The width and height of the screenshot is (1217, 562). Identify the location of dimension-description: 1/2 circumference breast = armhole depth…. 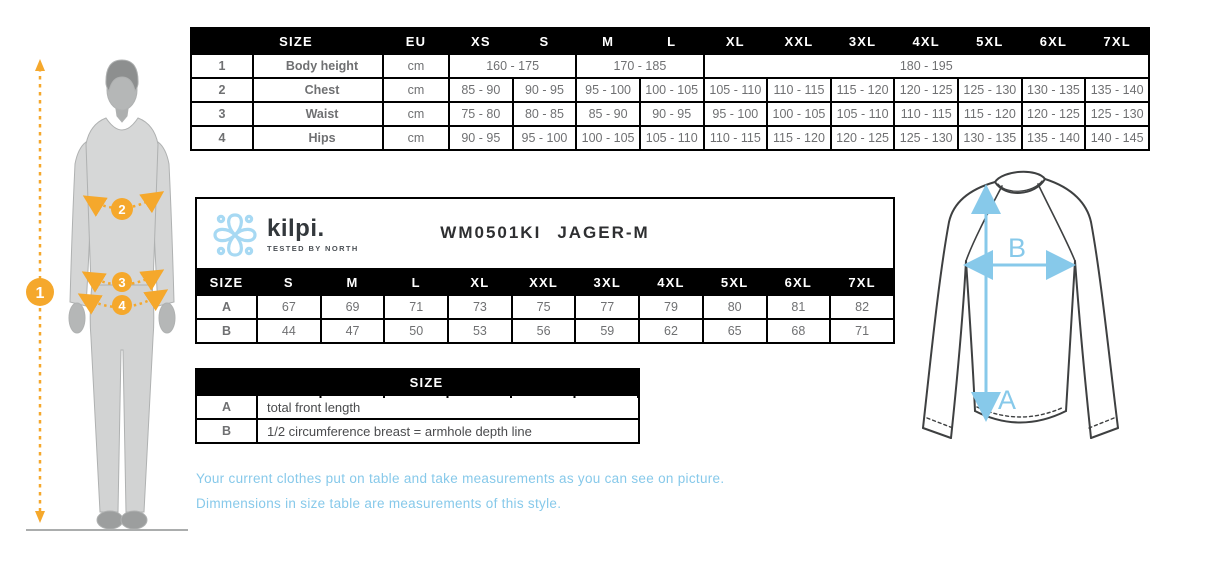
(448, 431).